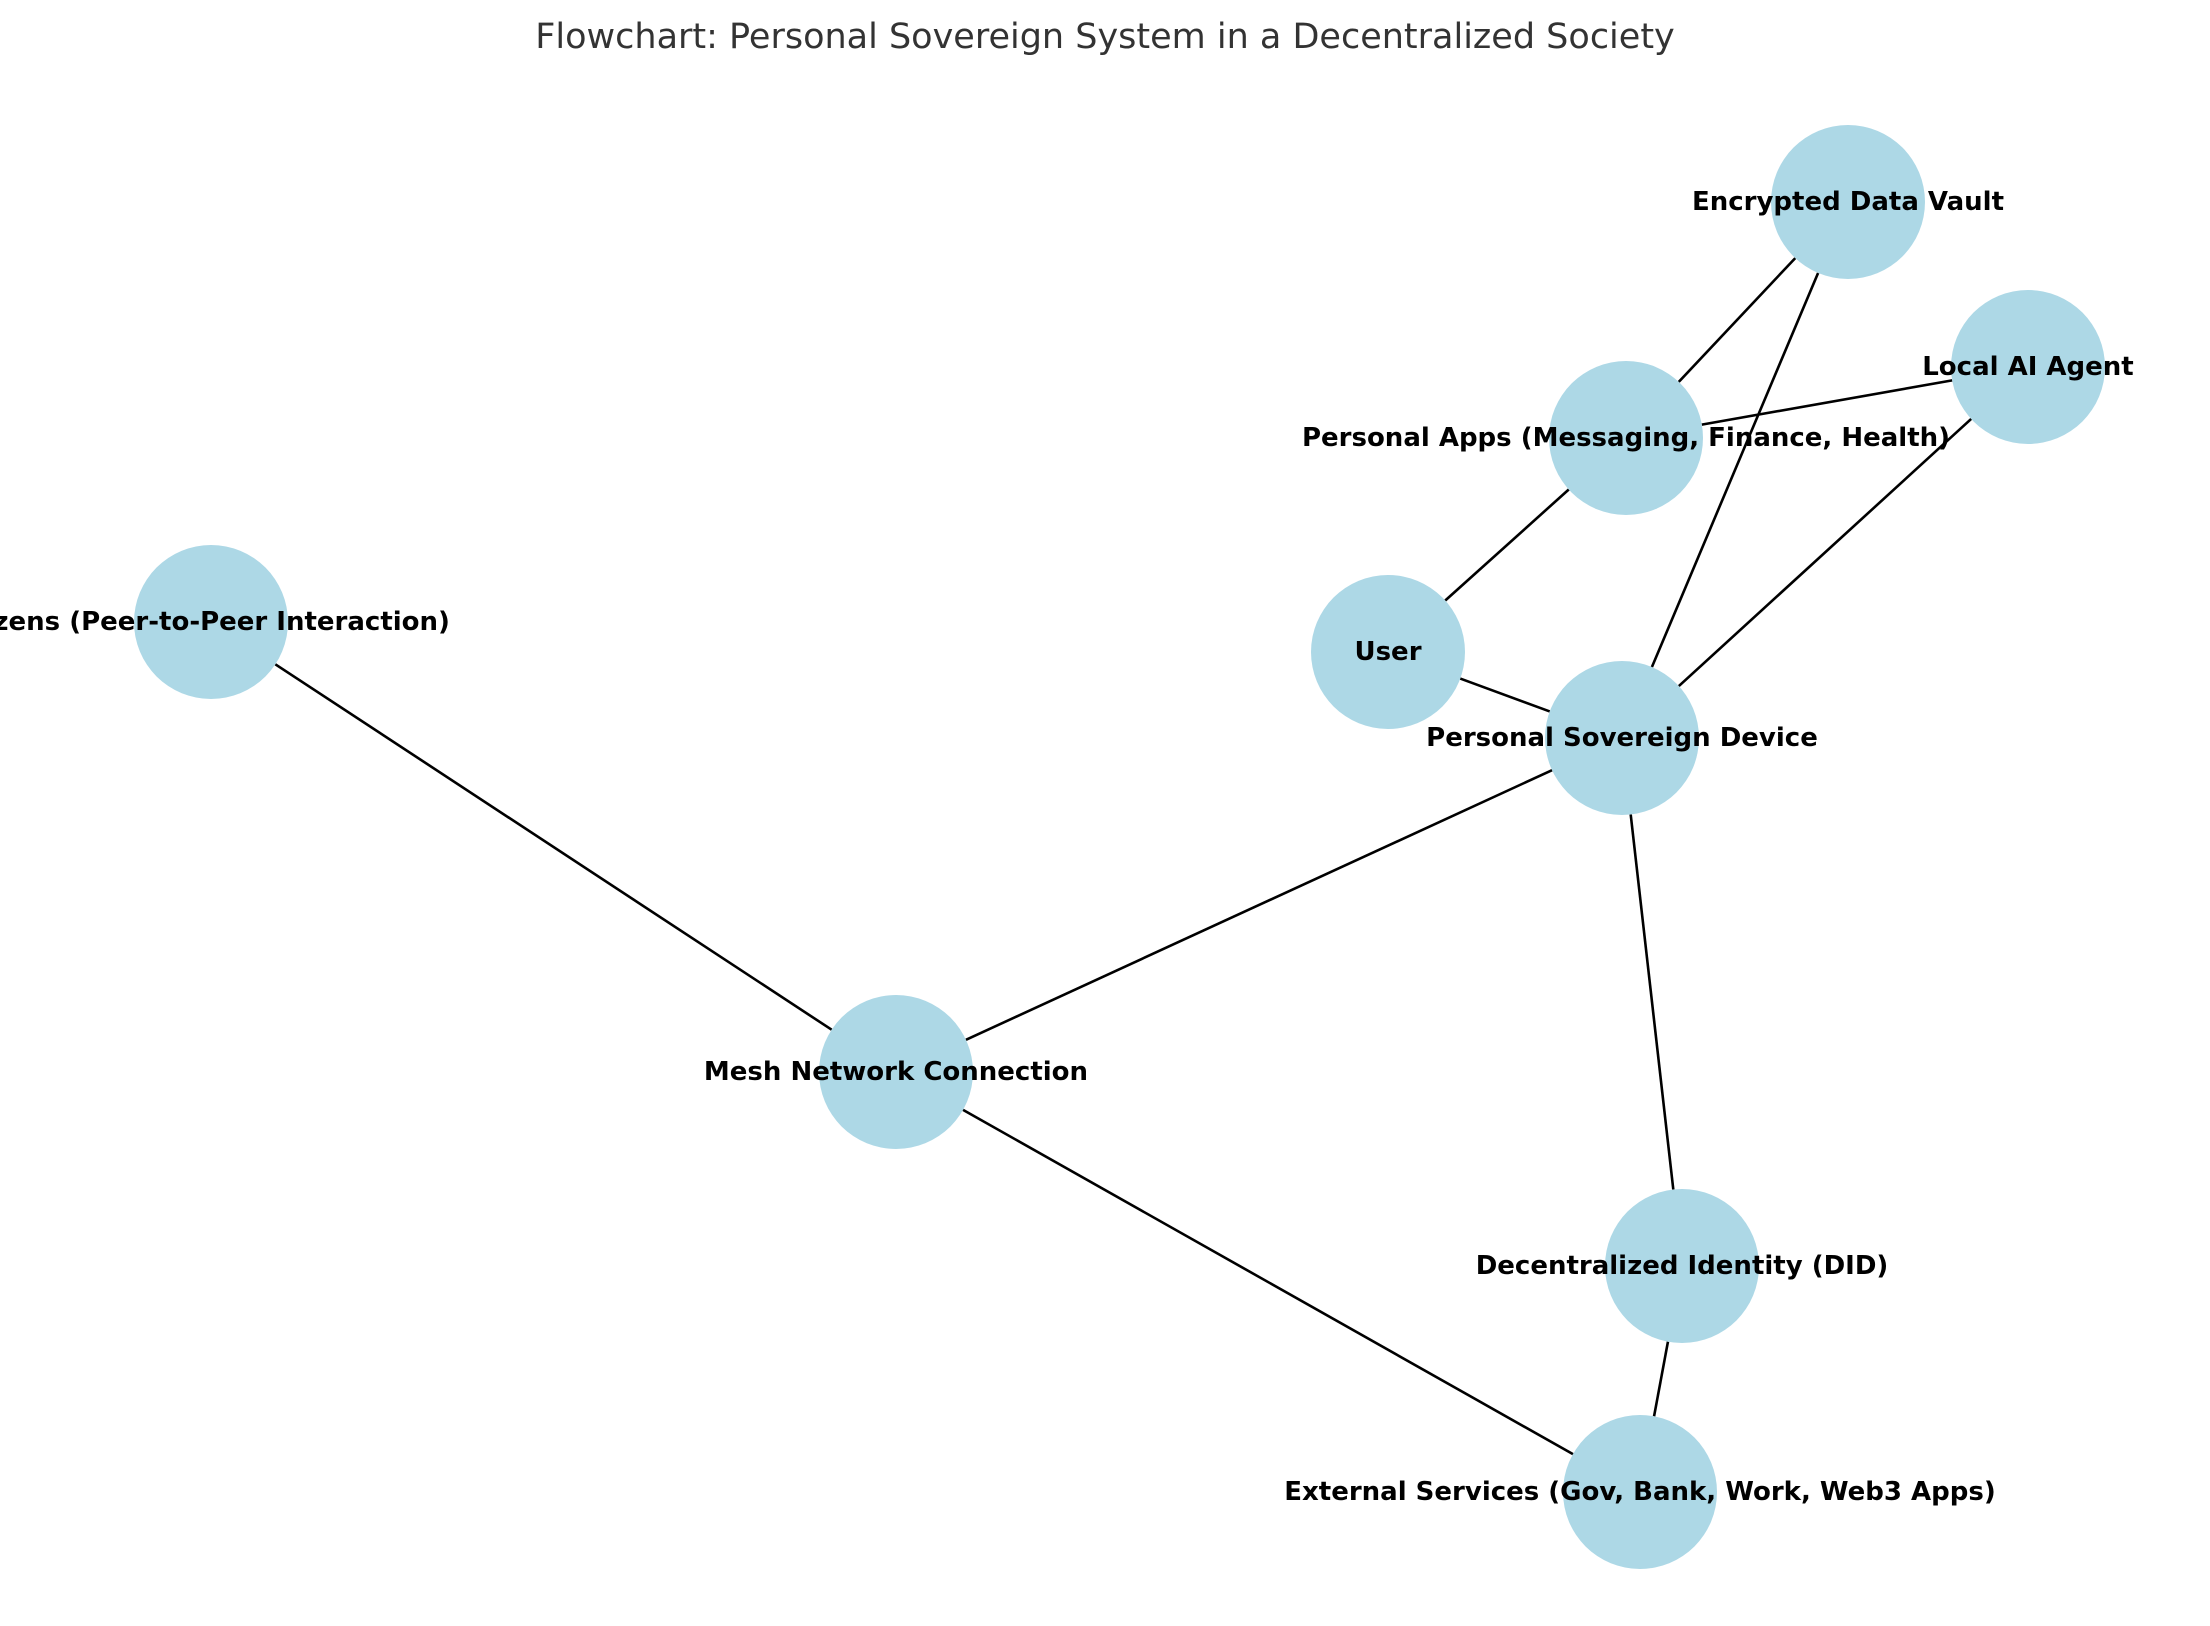 The height and width of the screenshot is (1626, 2210). I want to click on edge-citizens-mesh, so click(553, 847).